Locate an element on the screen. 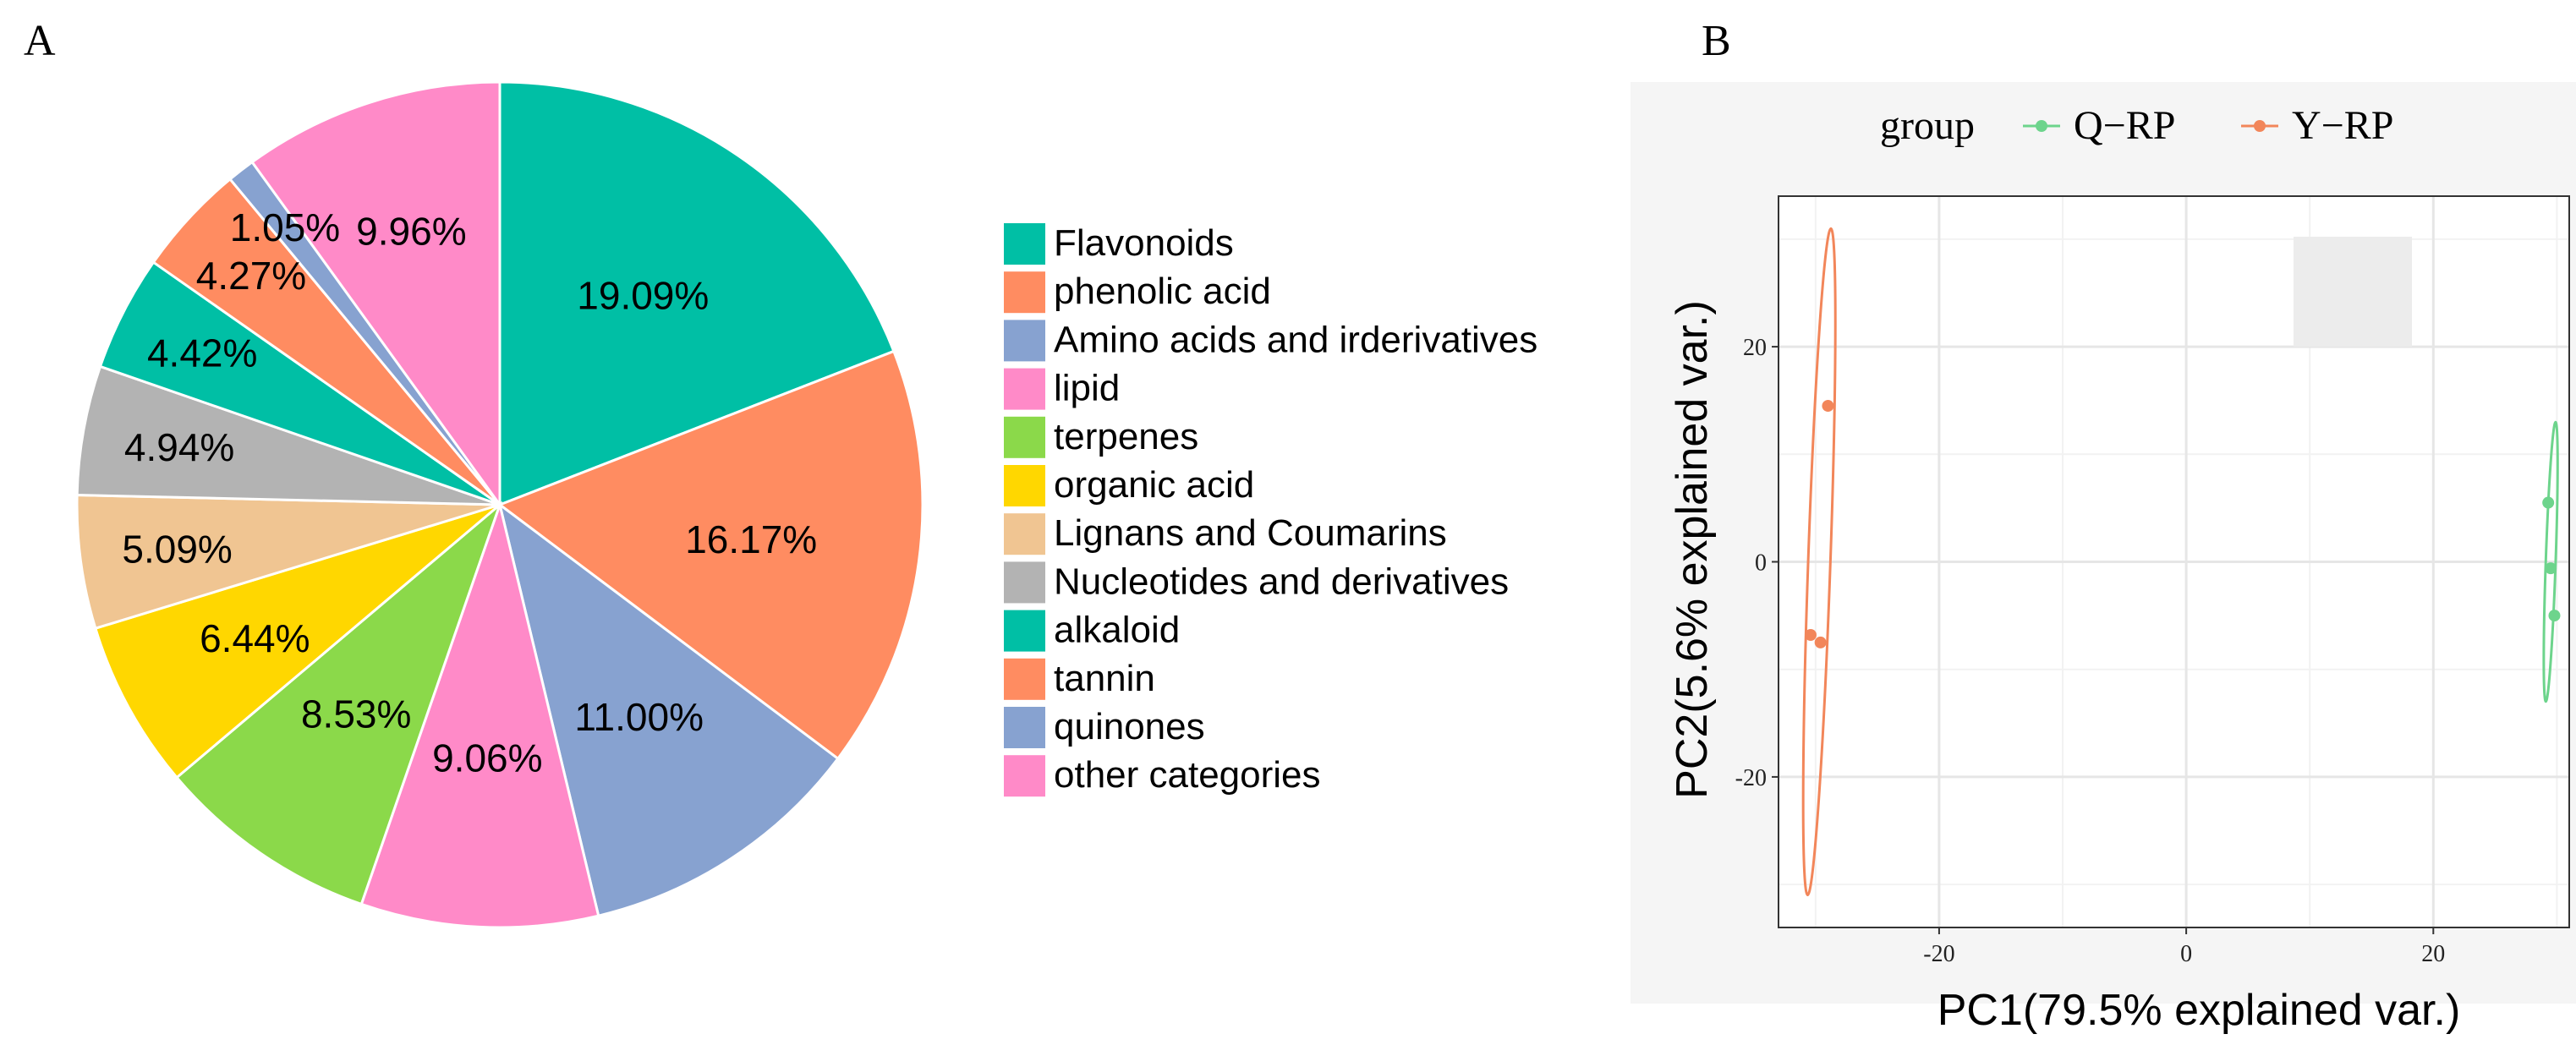  pie-label-tannin: 4.27% is located at coordinates (251, 276).